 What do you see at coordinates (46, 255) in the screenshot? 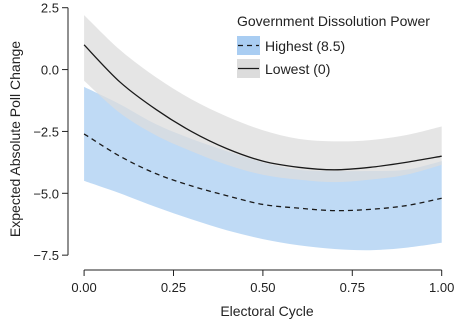
I see `y-tick-label: −7.5` at bounding box center [46, 255].